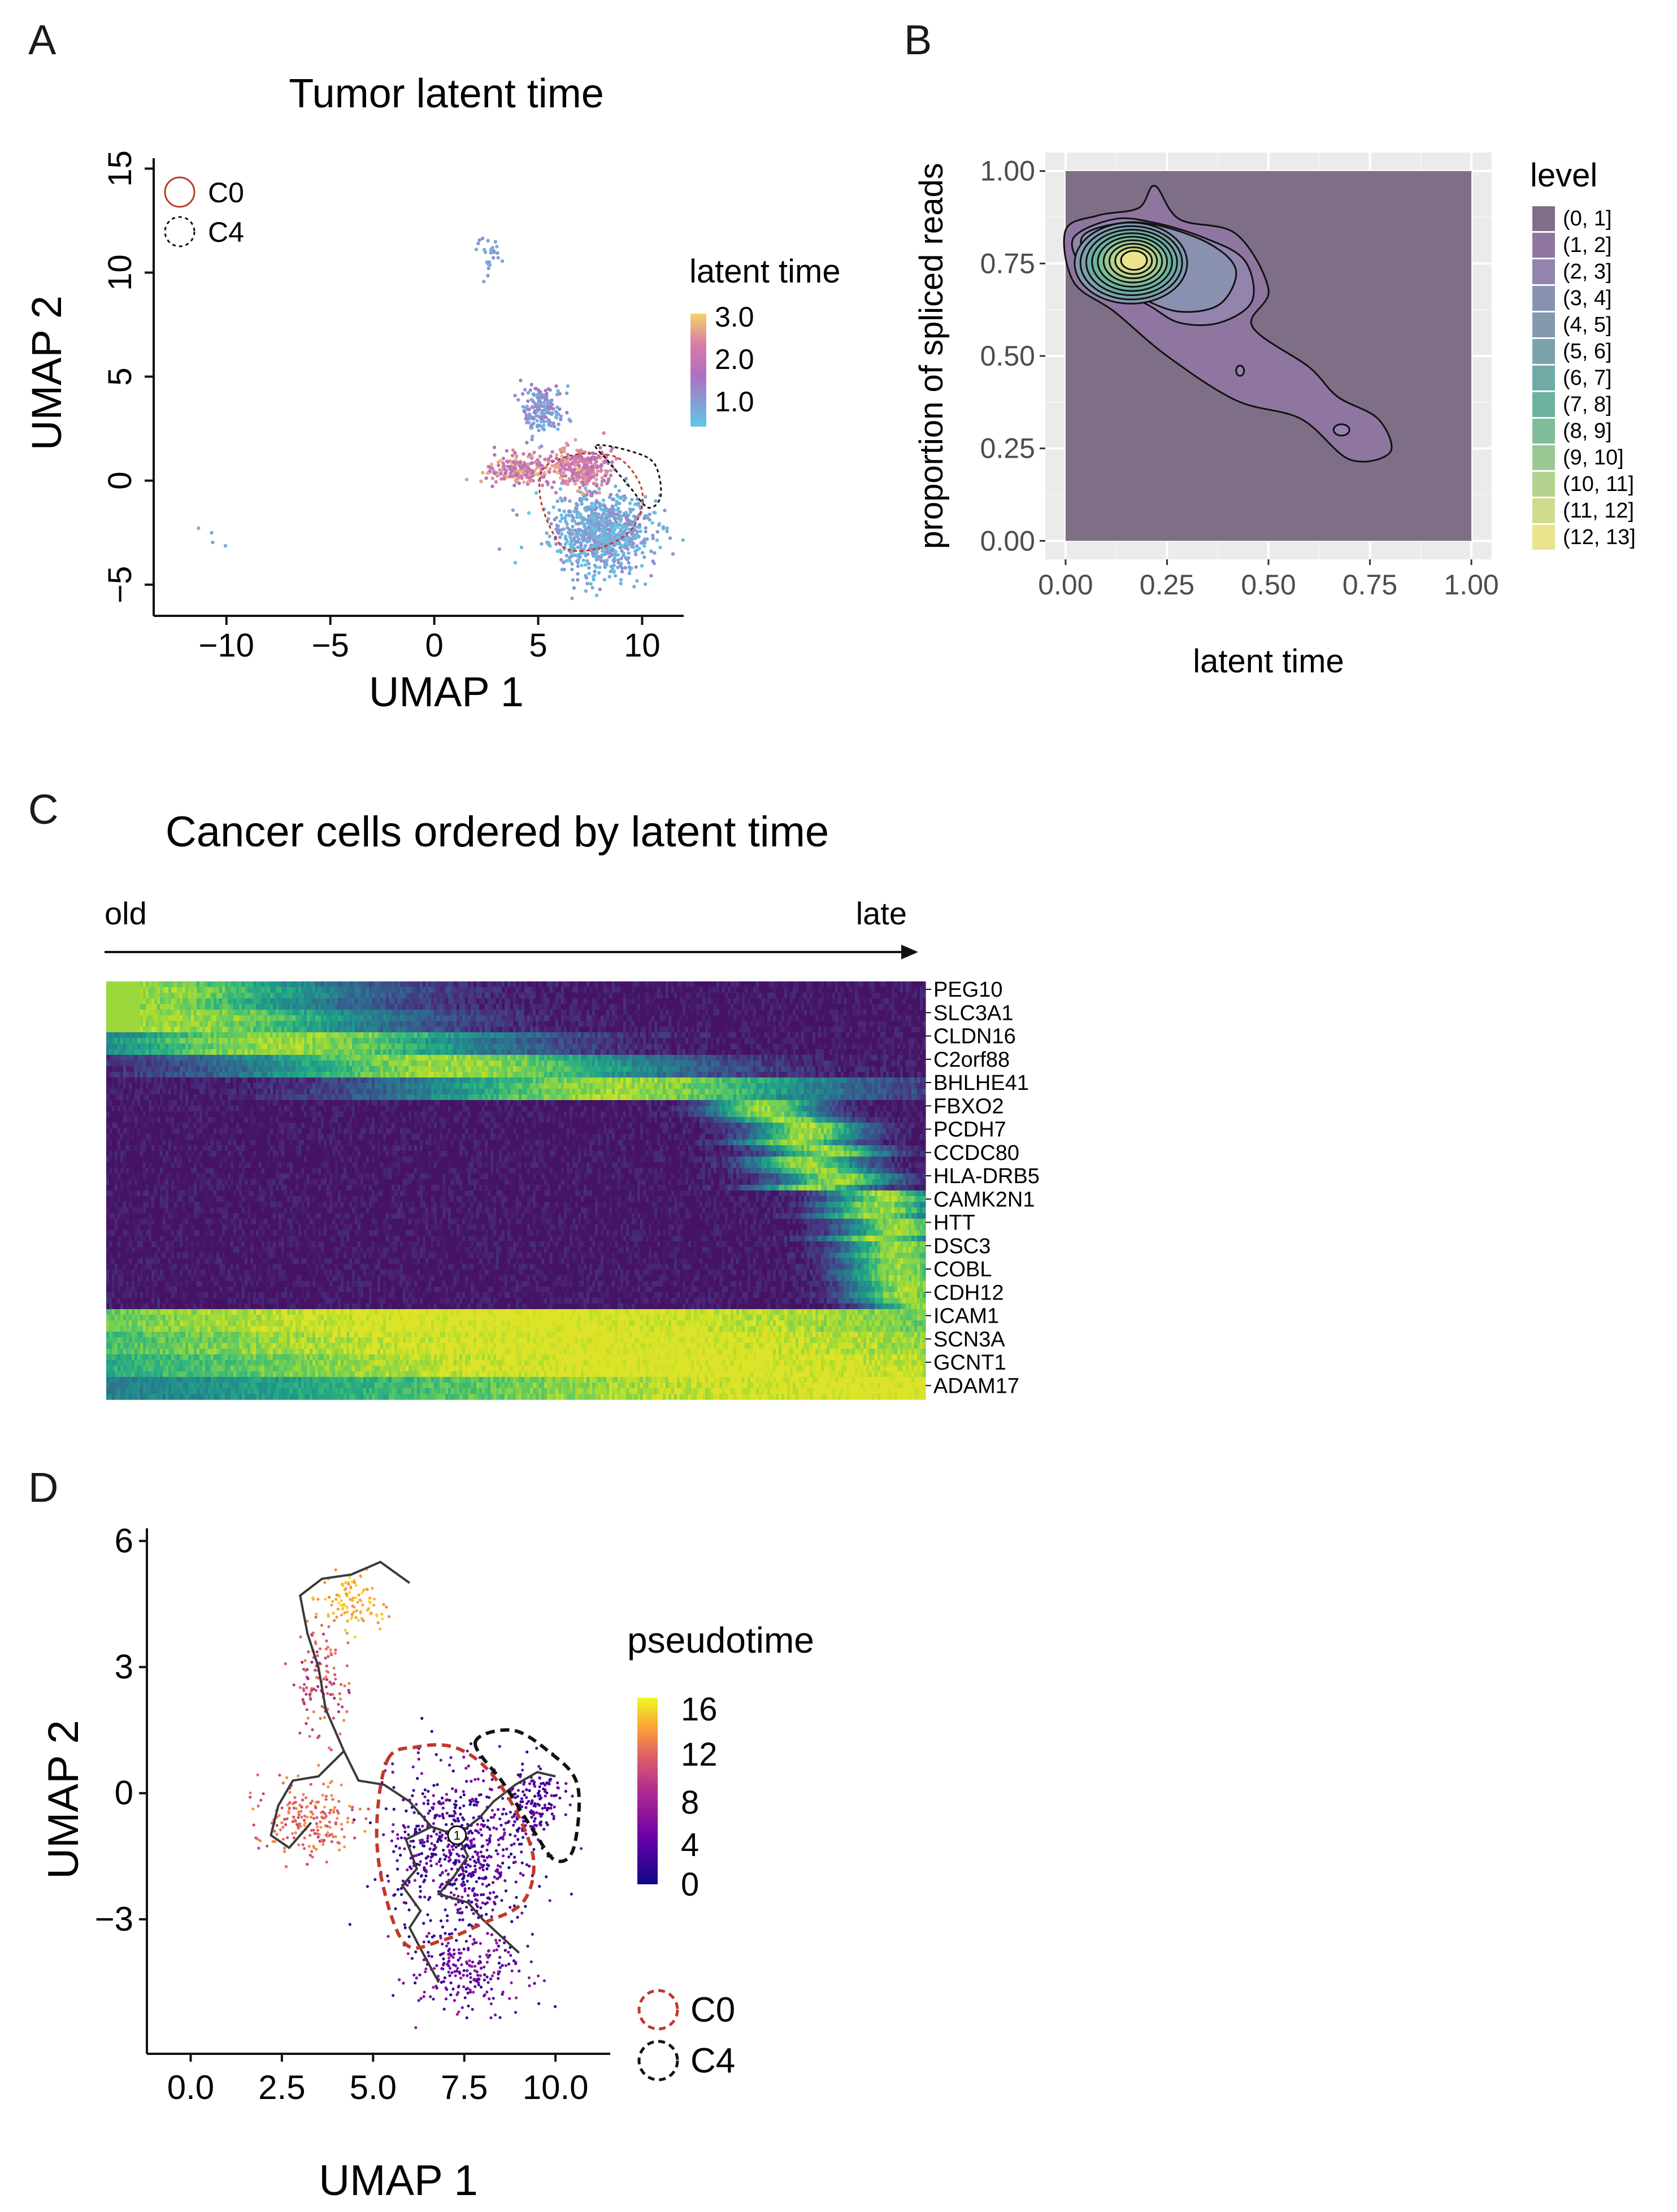 The height and width of the screenshot is (2212, 1677). I want to click on legend-swatch, so click(1543, 324).